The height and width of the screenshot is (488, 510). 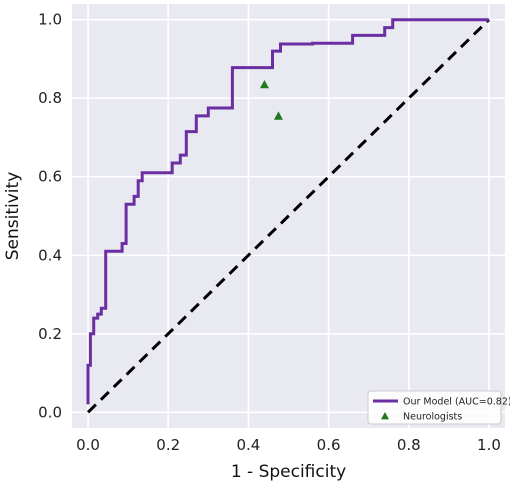 What do you see at coordinates (489, 445) in the screenshot?
I see `x-tick-label: 1.0` at bounding box center [489, 445].